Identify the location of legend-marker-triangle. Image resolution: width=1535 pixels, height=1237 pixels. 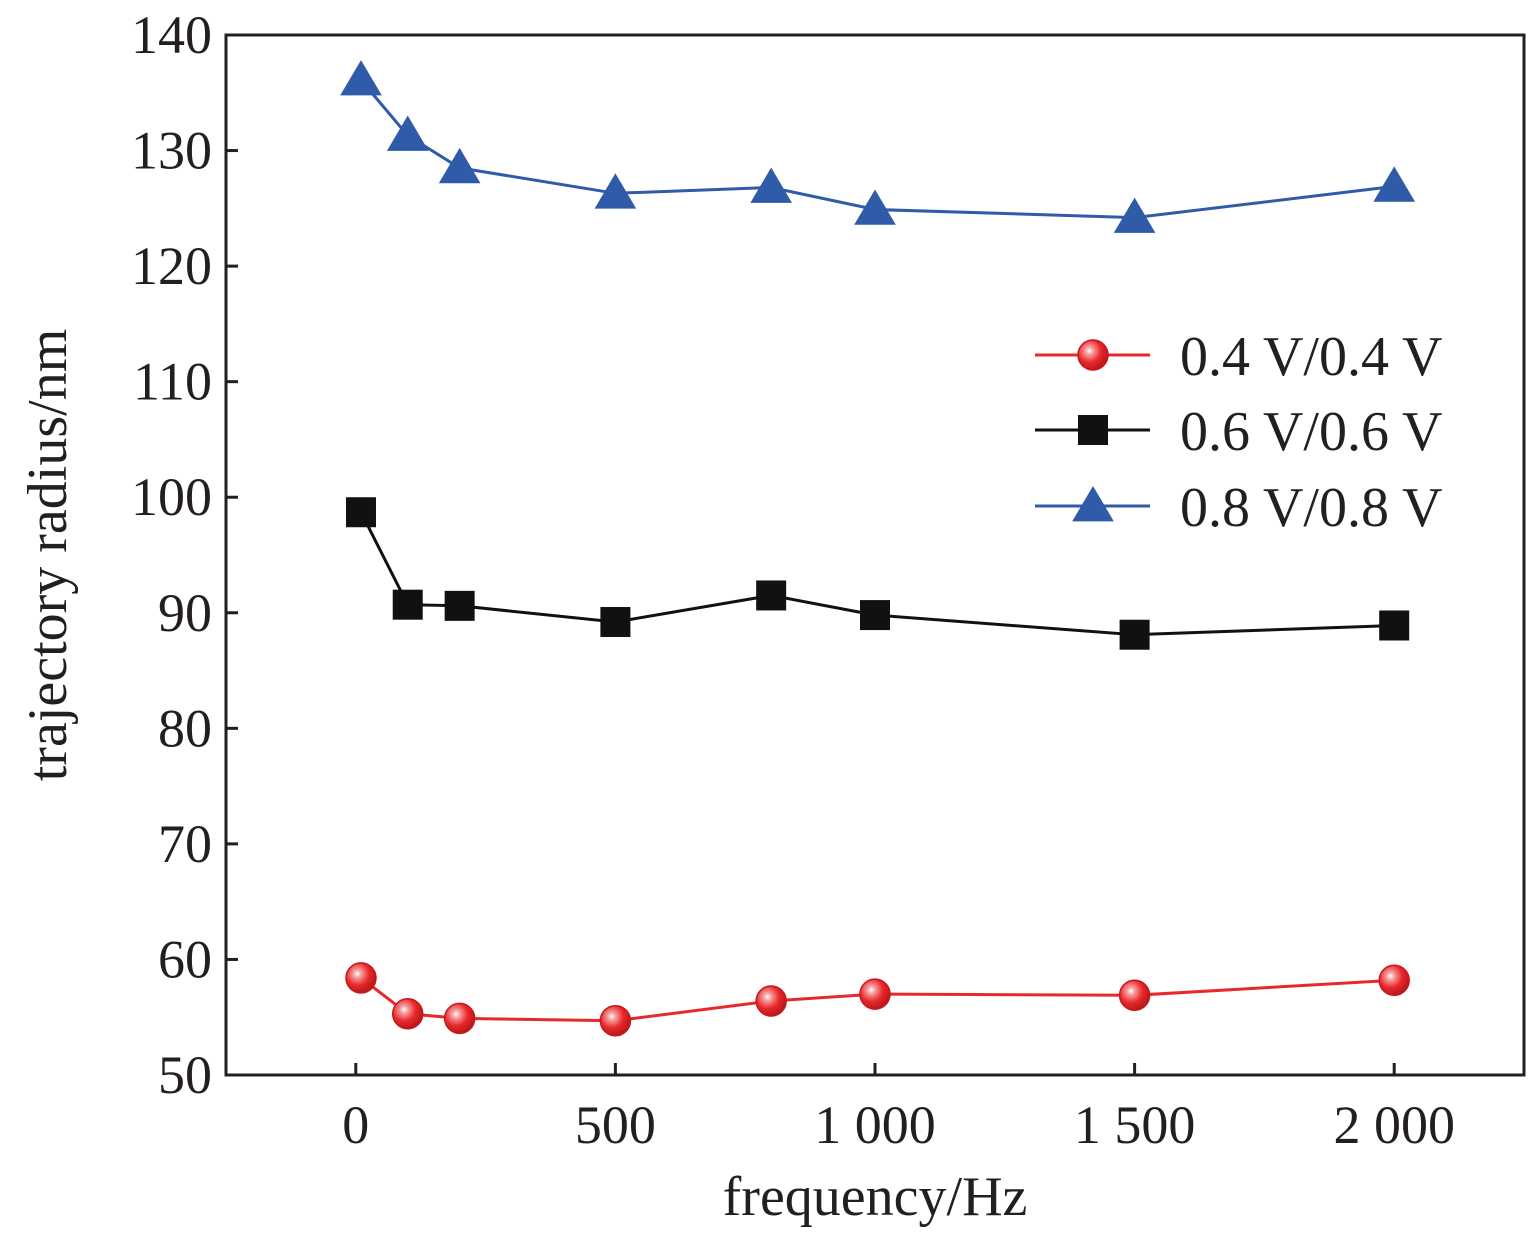
(1093, 504).